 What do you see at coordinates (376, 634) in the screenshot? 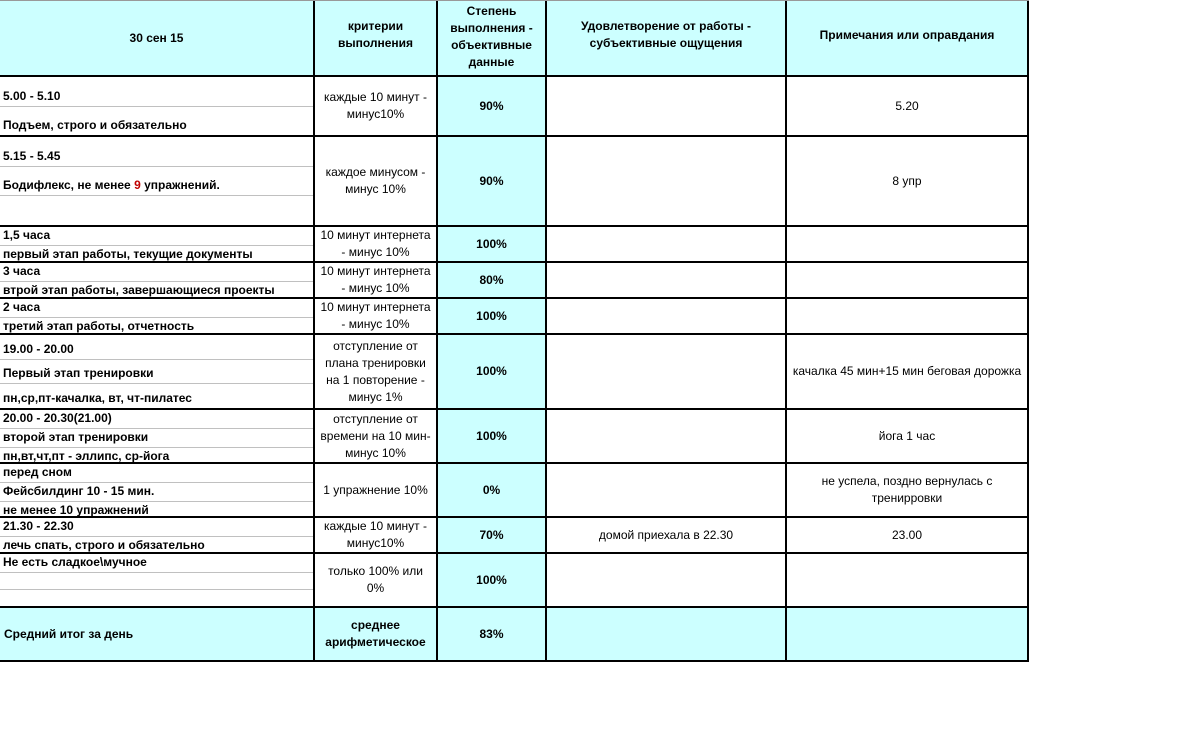
I see `total-criteria: среднее арифметическое` at bounding box center [376, 634].